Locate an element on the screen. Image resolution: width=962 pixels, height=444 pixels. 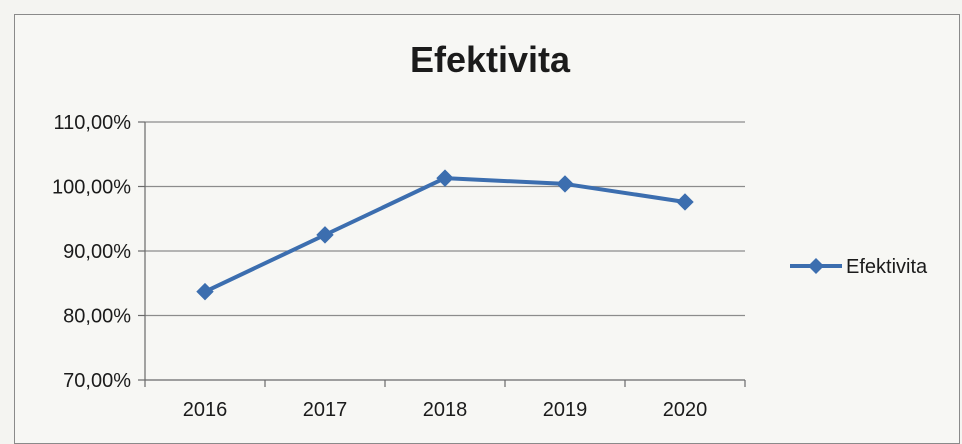
x-tick-label: 2018 is located at coordinates (445, 410).